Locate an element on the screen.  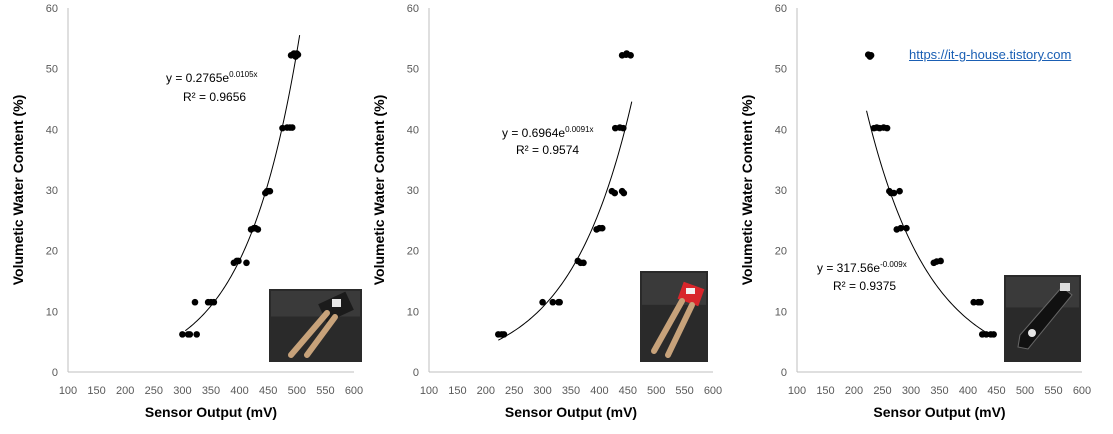
soil-moisture-sensor-red-board-photo is located at coordinates (674, 316).